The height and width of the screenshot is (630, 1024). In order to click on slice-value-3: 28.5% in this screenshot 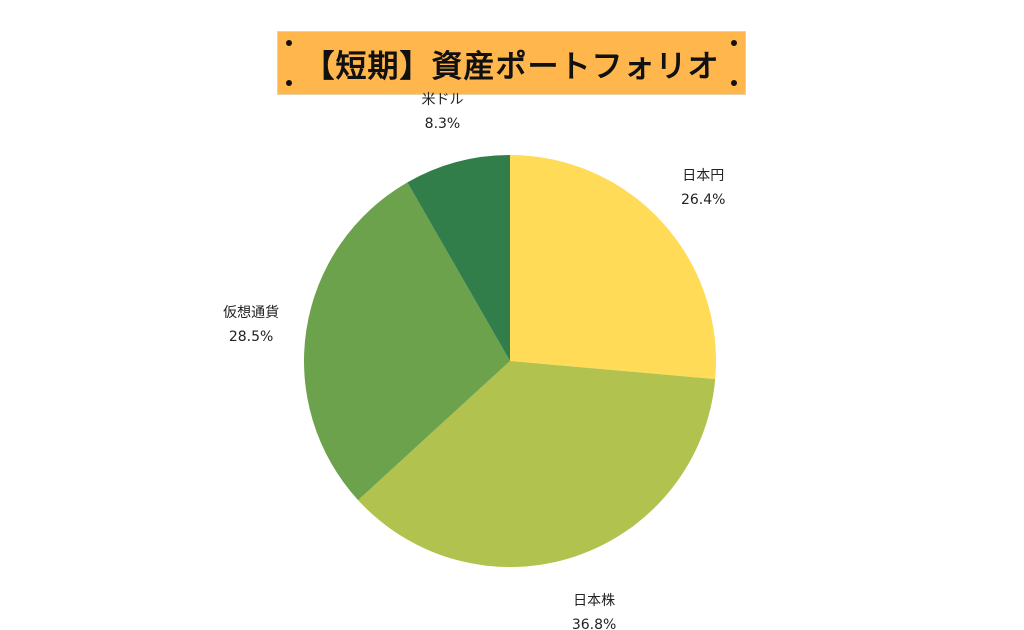, I will do `click(251, 337)`.